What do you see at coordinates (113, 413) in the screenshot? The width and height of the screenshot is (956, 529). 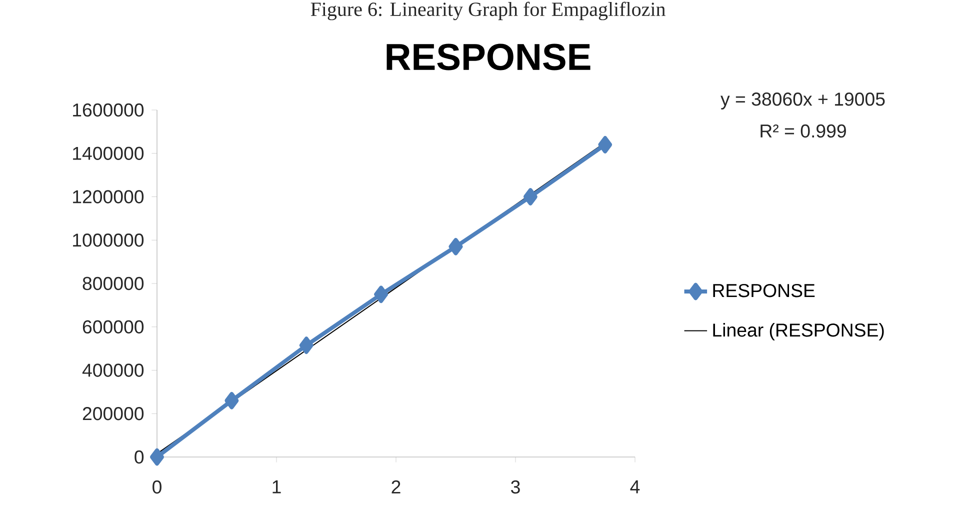 I see `y-tick-label: 200000` at bounding box center [113, 413].